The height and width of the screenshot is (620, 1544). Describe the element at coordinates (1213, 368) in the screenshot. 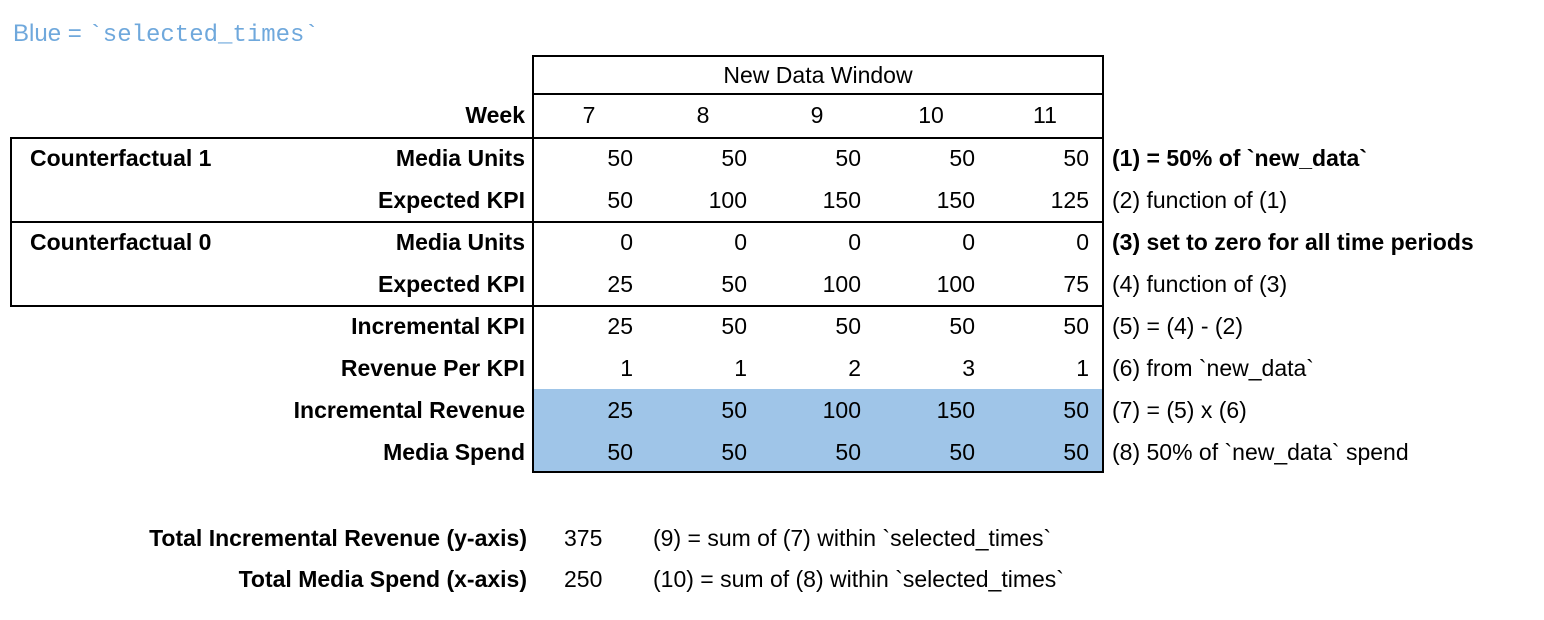

I see `row-annotation: (6) from `new_data`` at that location.